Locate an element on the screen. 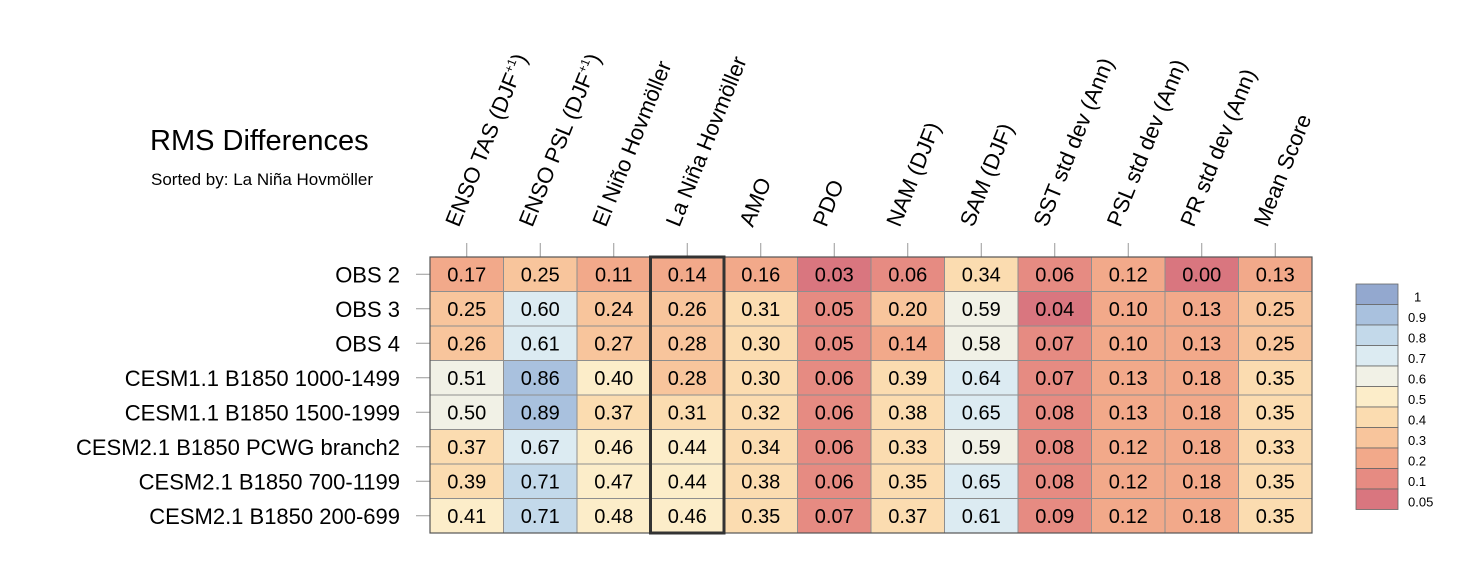 This screenshot has height=576, width=1461. row-label: CESM2.1 B1850 PCWG branch2 is located at coordinates (238, 447).